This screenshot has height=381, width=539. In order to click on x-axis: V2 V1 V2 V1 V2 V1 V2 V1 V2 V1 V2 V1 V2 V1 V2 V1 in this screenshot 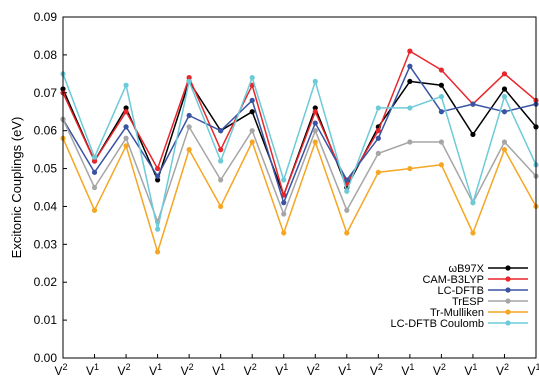, I will do `click(296, 366)`.